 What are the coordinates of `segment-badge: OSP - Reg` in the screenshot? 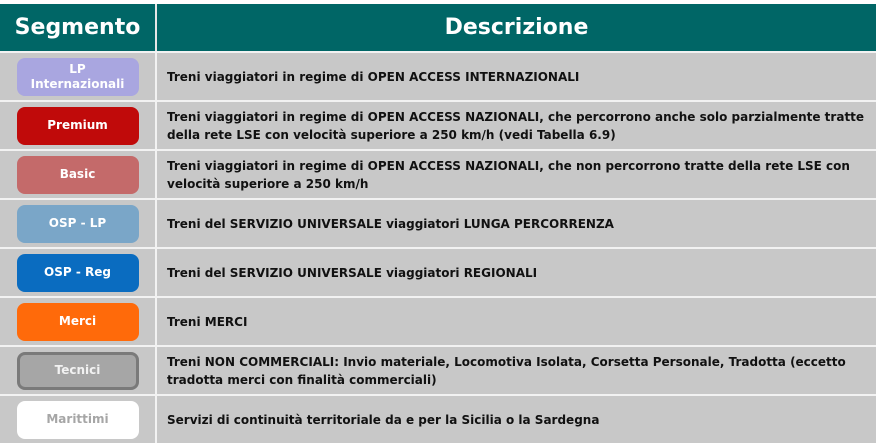 It's located at (77, 272).